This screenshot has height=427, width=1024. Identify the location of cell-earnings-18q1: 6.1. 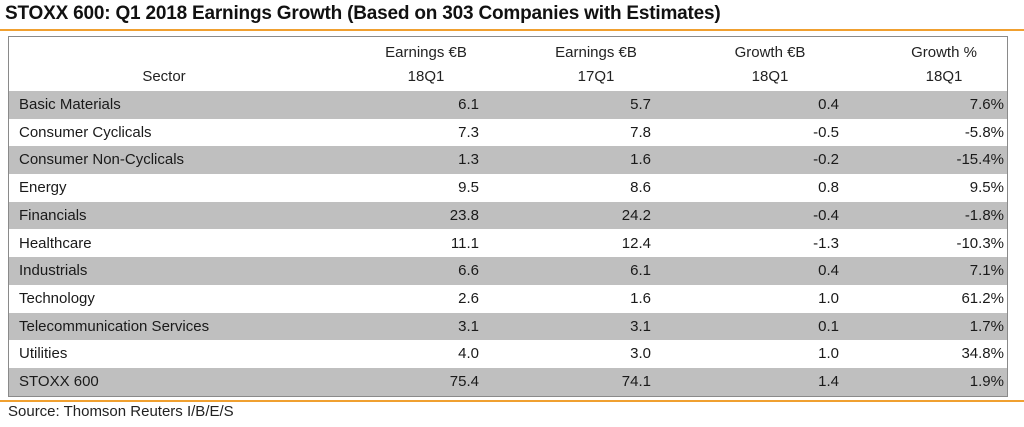
(468, 104).